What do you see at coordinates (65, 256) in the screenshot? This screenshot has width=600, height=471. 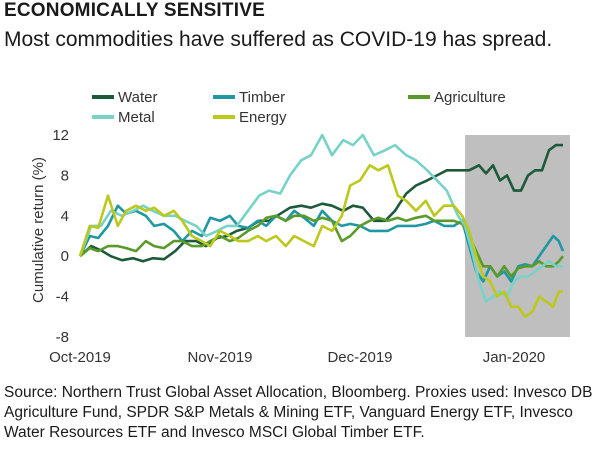 I see `y-tick-label: 0` at bounding box center [65, 256].